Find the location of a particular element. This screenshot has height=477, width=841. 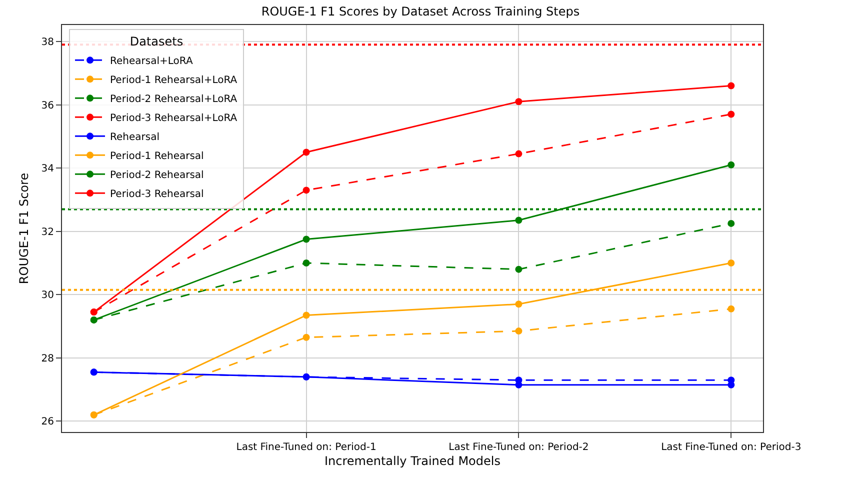

legend-label: Rehearsal is located at coordinates (135, 138).